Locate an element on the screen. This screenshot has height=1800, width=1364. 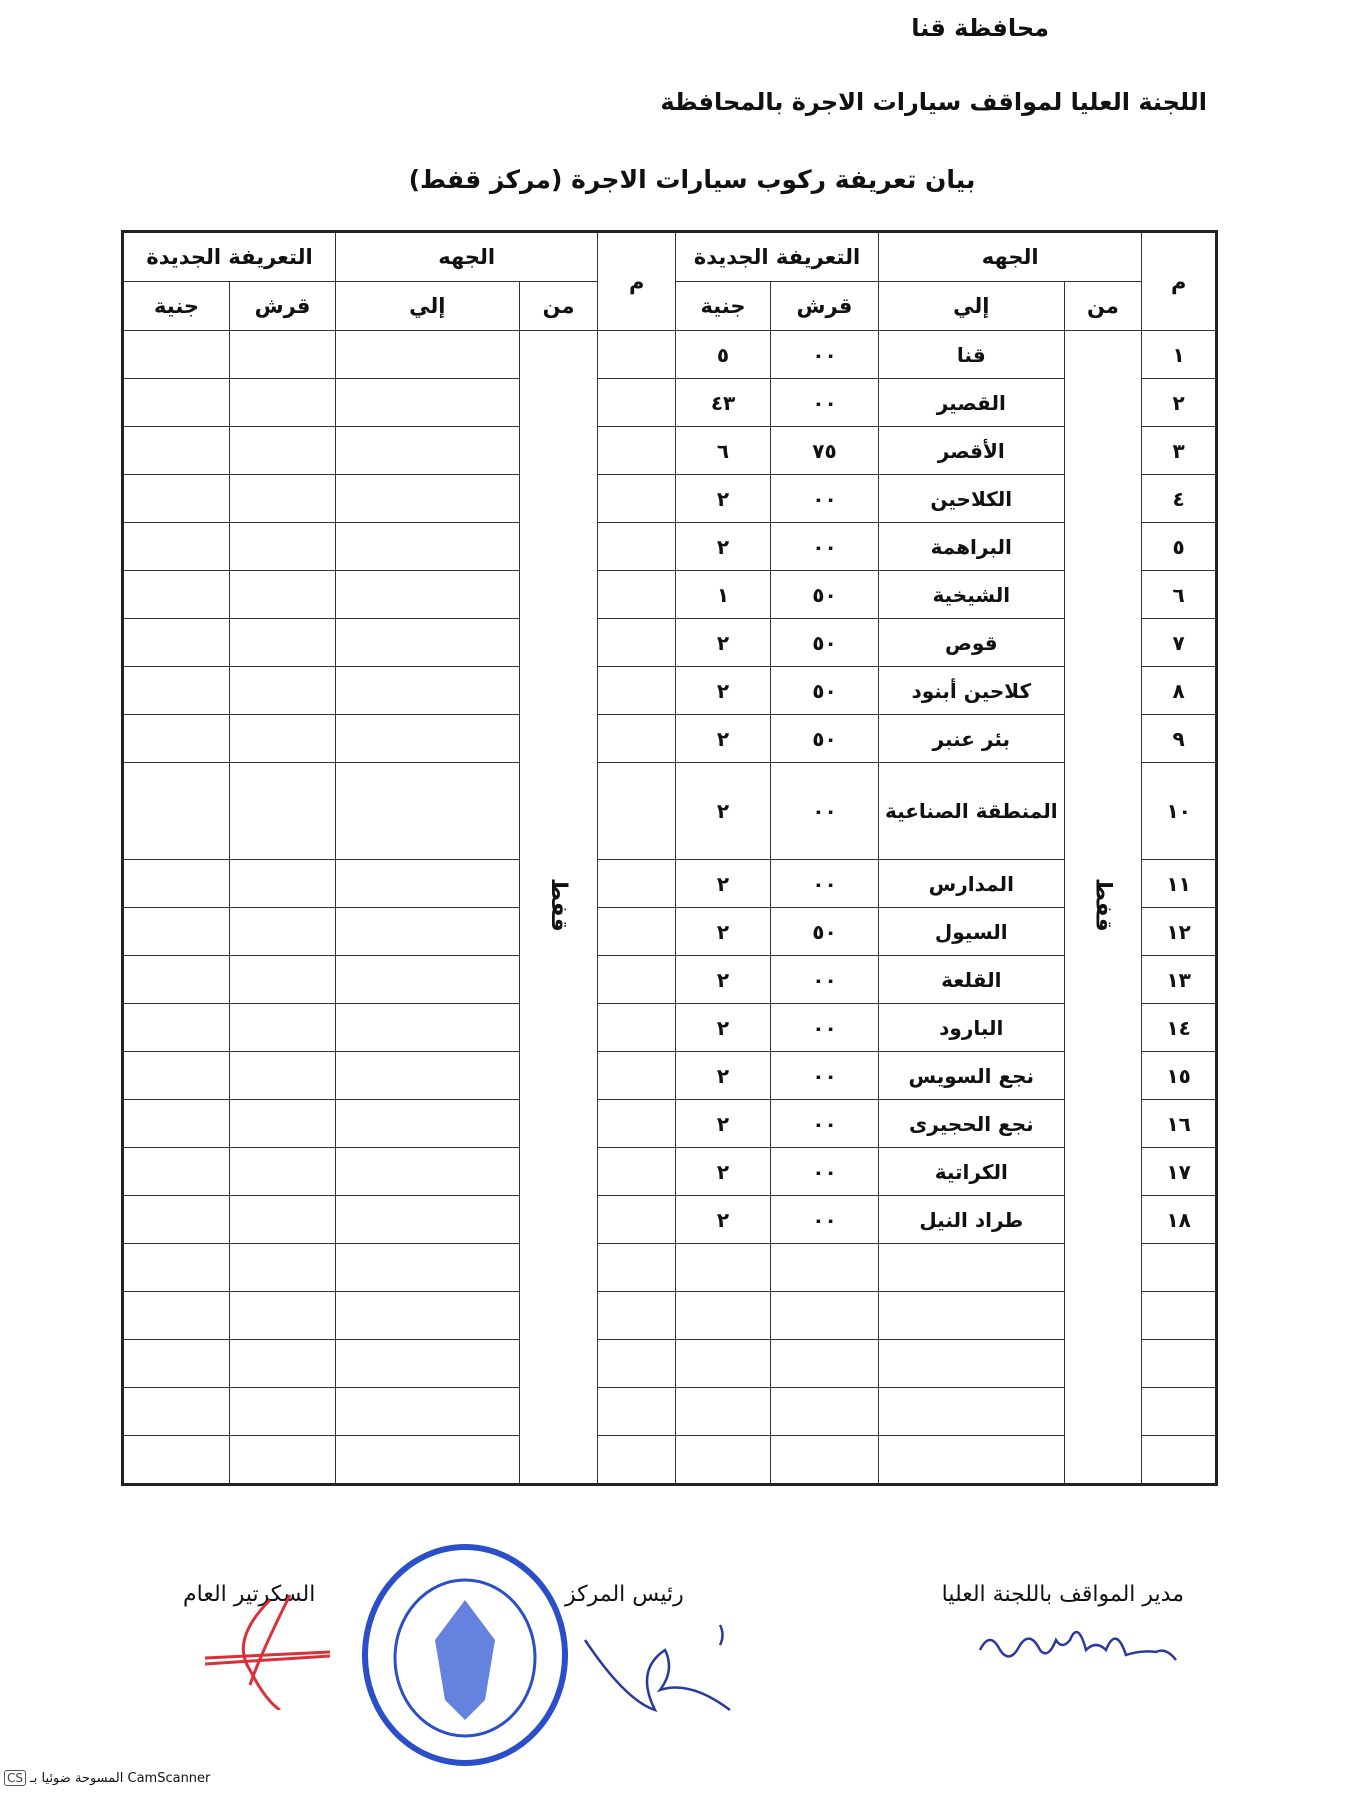
governorate-title: محافظة قنا is located at coordinates (980, 28).